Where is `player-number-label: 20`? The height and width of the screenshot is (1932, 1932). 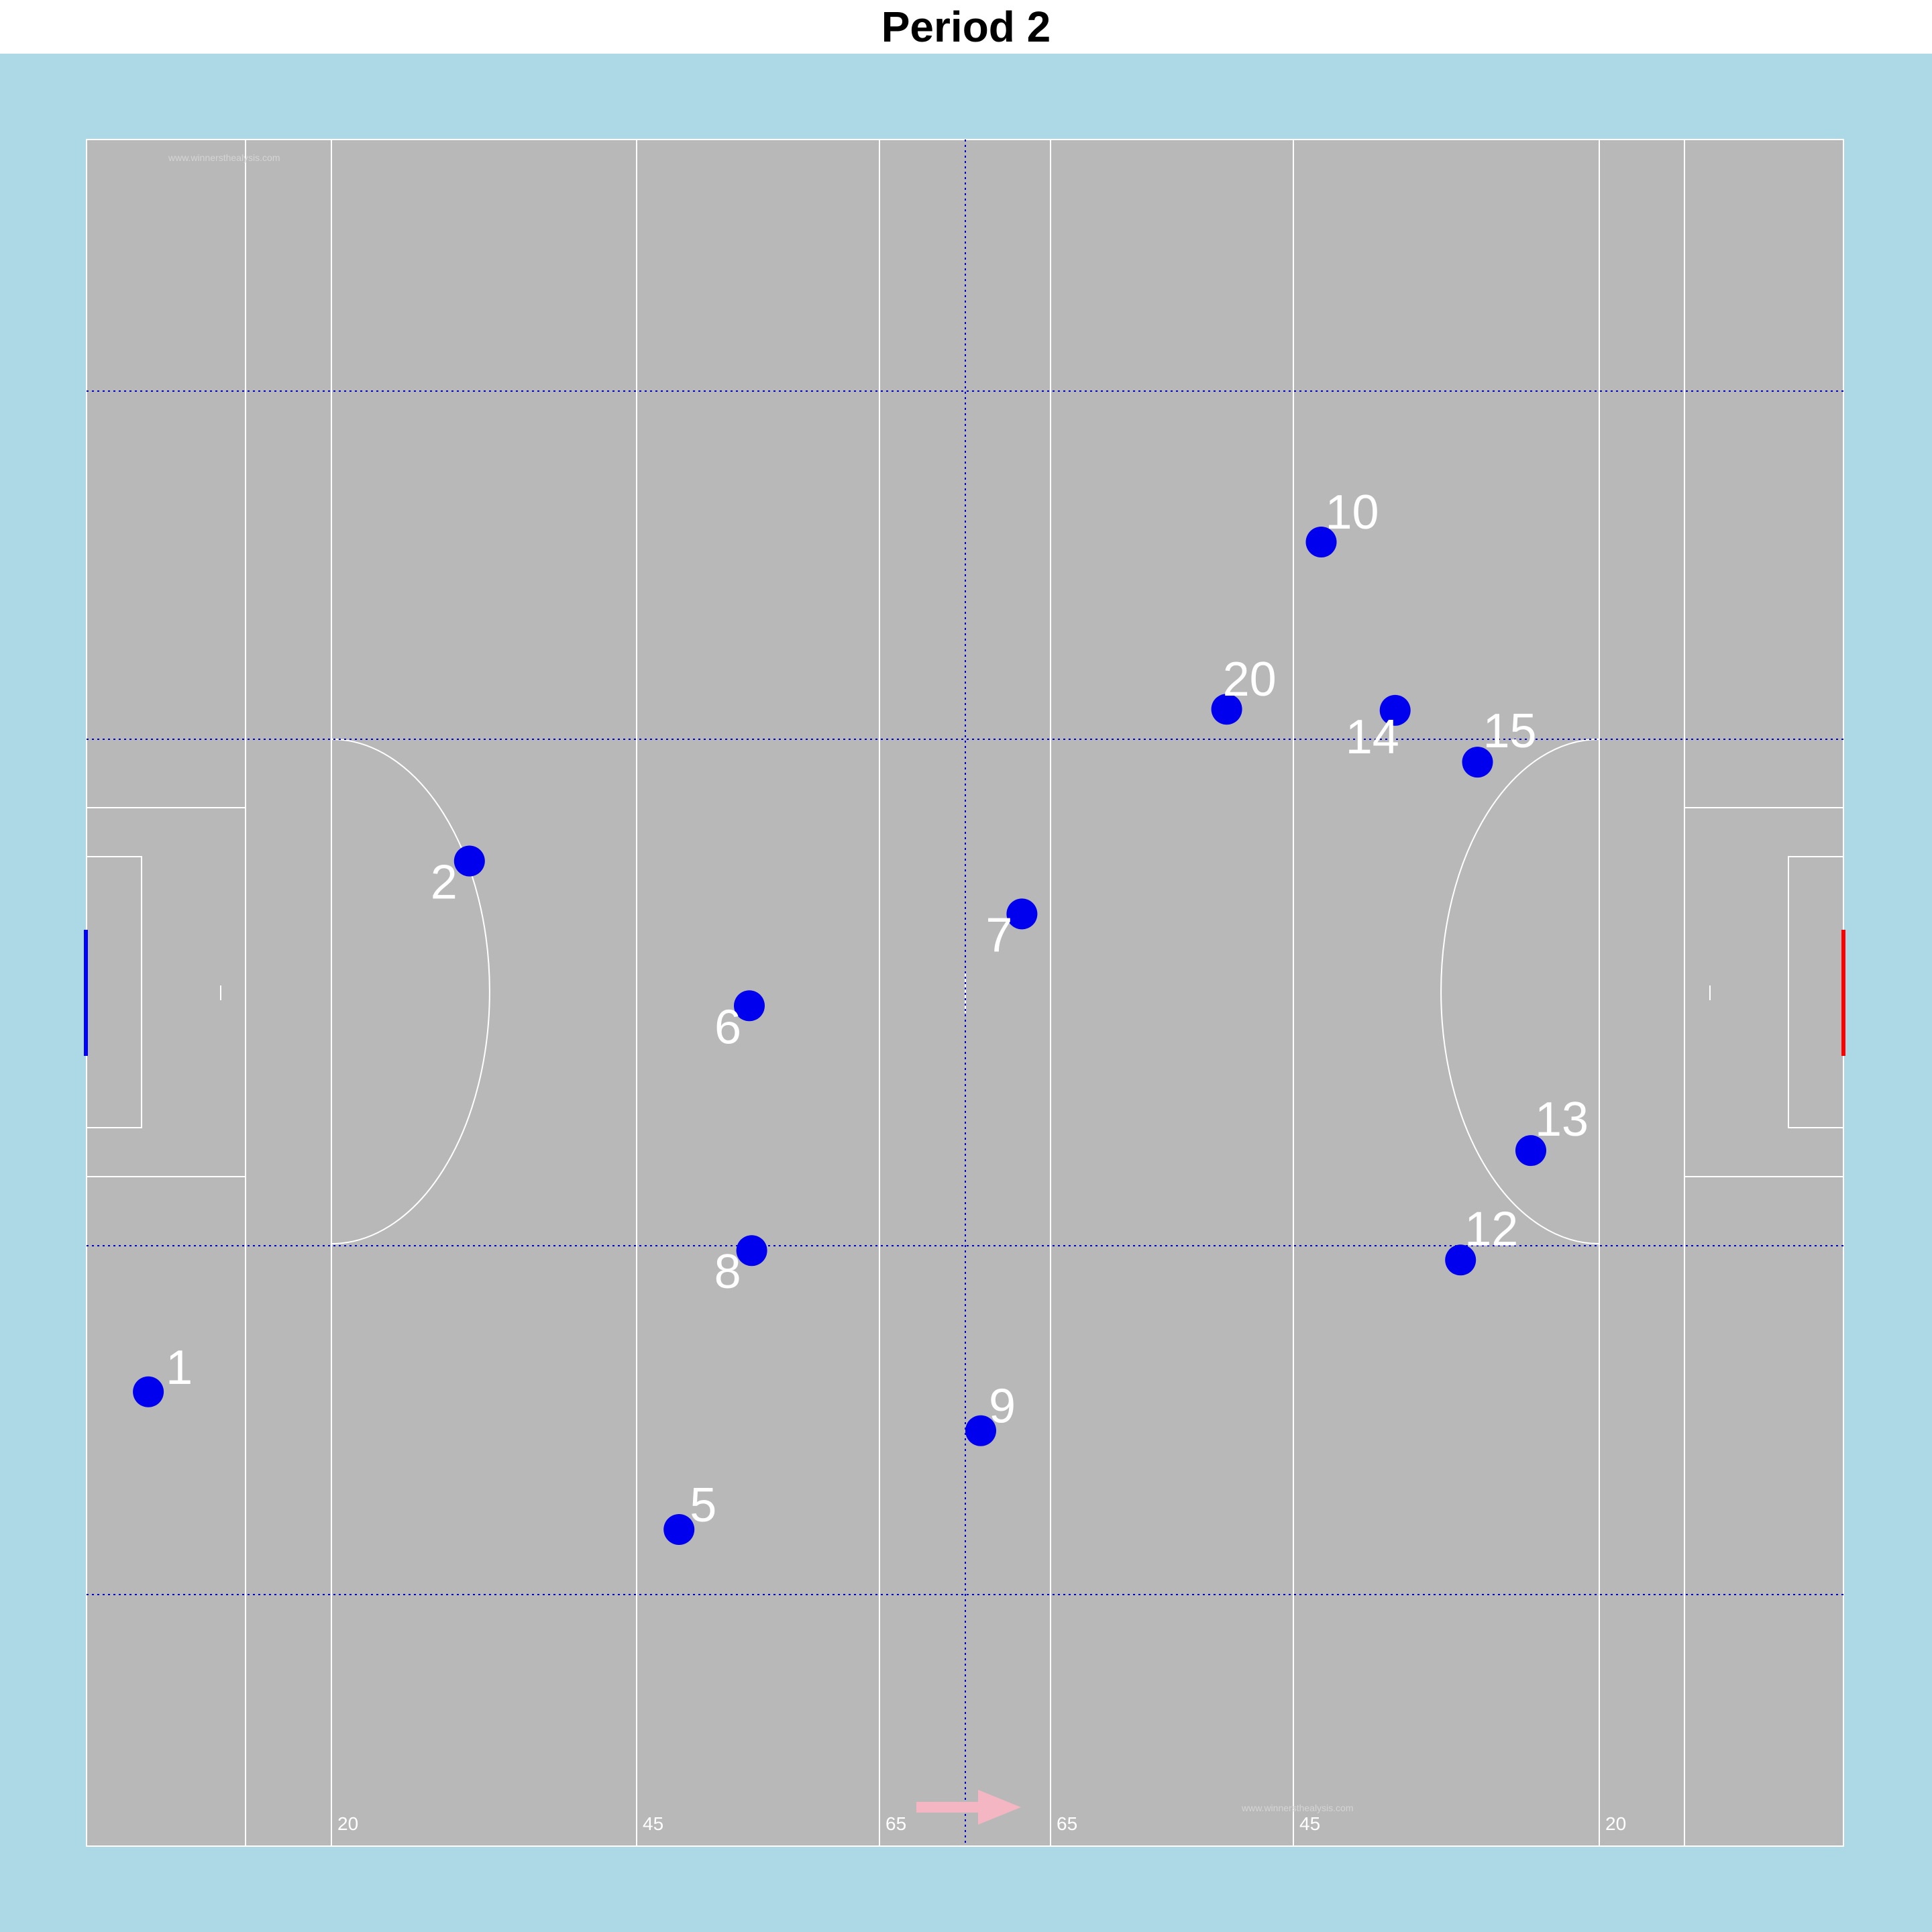
player-number-label: 20 is located at coordinates (1250, 679).